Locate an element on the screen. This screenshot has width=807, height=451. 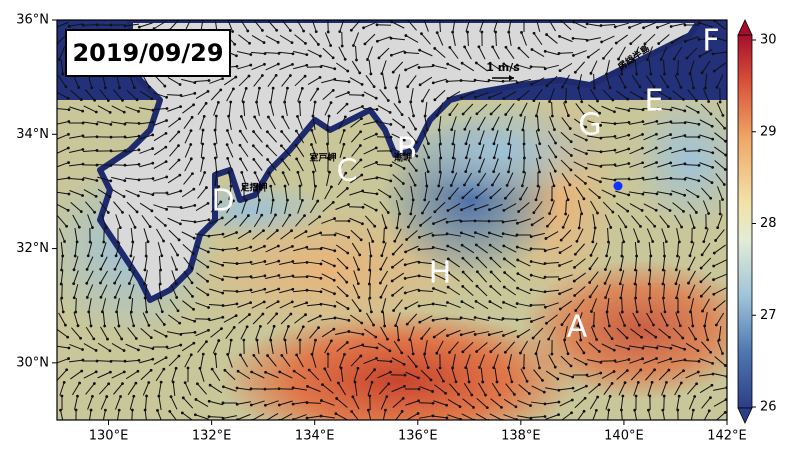
site-label: G is located at coordinates (589, 125).